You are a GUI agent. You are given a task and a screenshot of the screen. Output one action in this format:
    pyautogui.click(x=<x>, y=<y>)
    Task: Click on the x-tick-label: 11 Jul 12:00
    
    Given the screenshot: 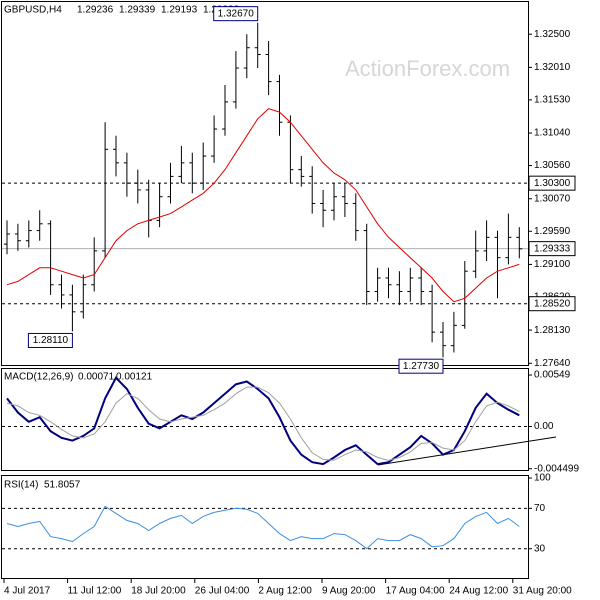 What is the action you would take?
    pyautogui.click(x=95, y=591)
    